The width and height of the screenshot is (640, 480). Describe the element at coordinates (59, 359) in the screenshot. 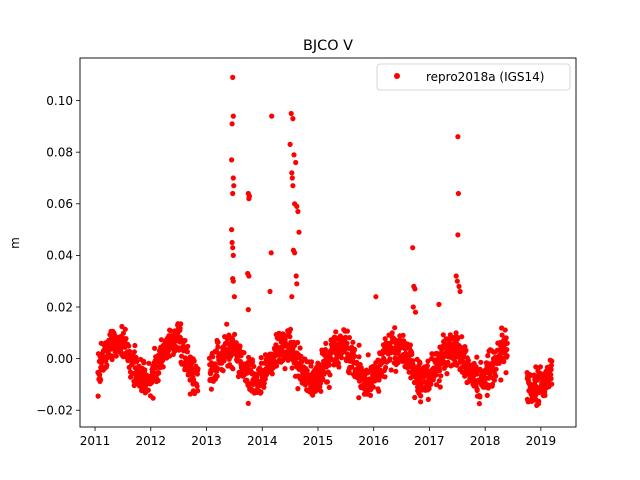

I see `y-tick-label: 0.00` at that location.